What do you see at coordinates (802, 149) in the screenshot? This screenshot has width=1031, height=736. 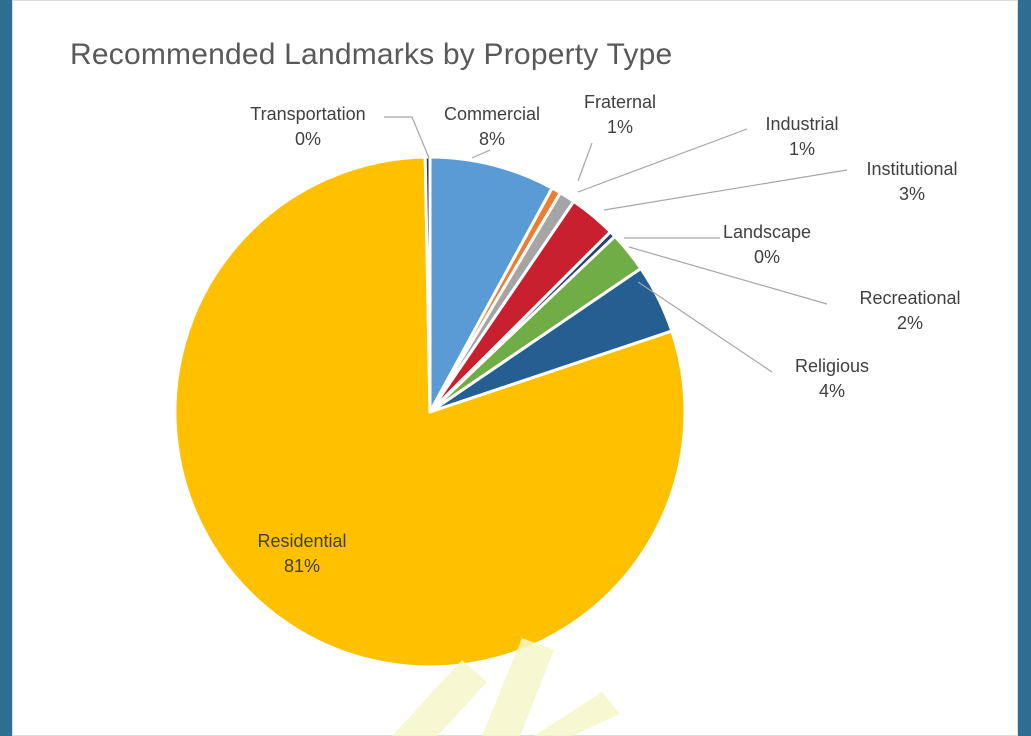 I see `slice-value-industrial: 1%` at bounding box center [802, 149].